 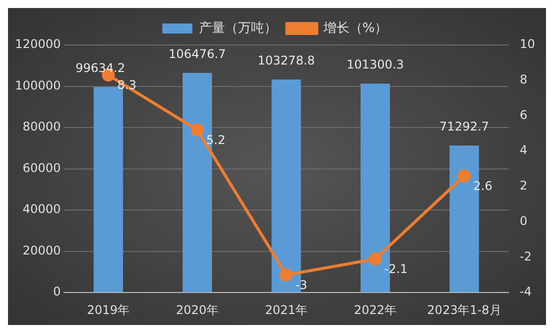 What do you see at coordinates (526, 256) in the screenshot?
I see `y2-tick-label: -2` at bounding box center [526, 256].